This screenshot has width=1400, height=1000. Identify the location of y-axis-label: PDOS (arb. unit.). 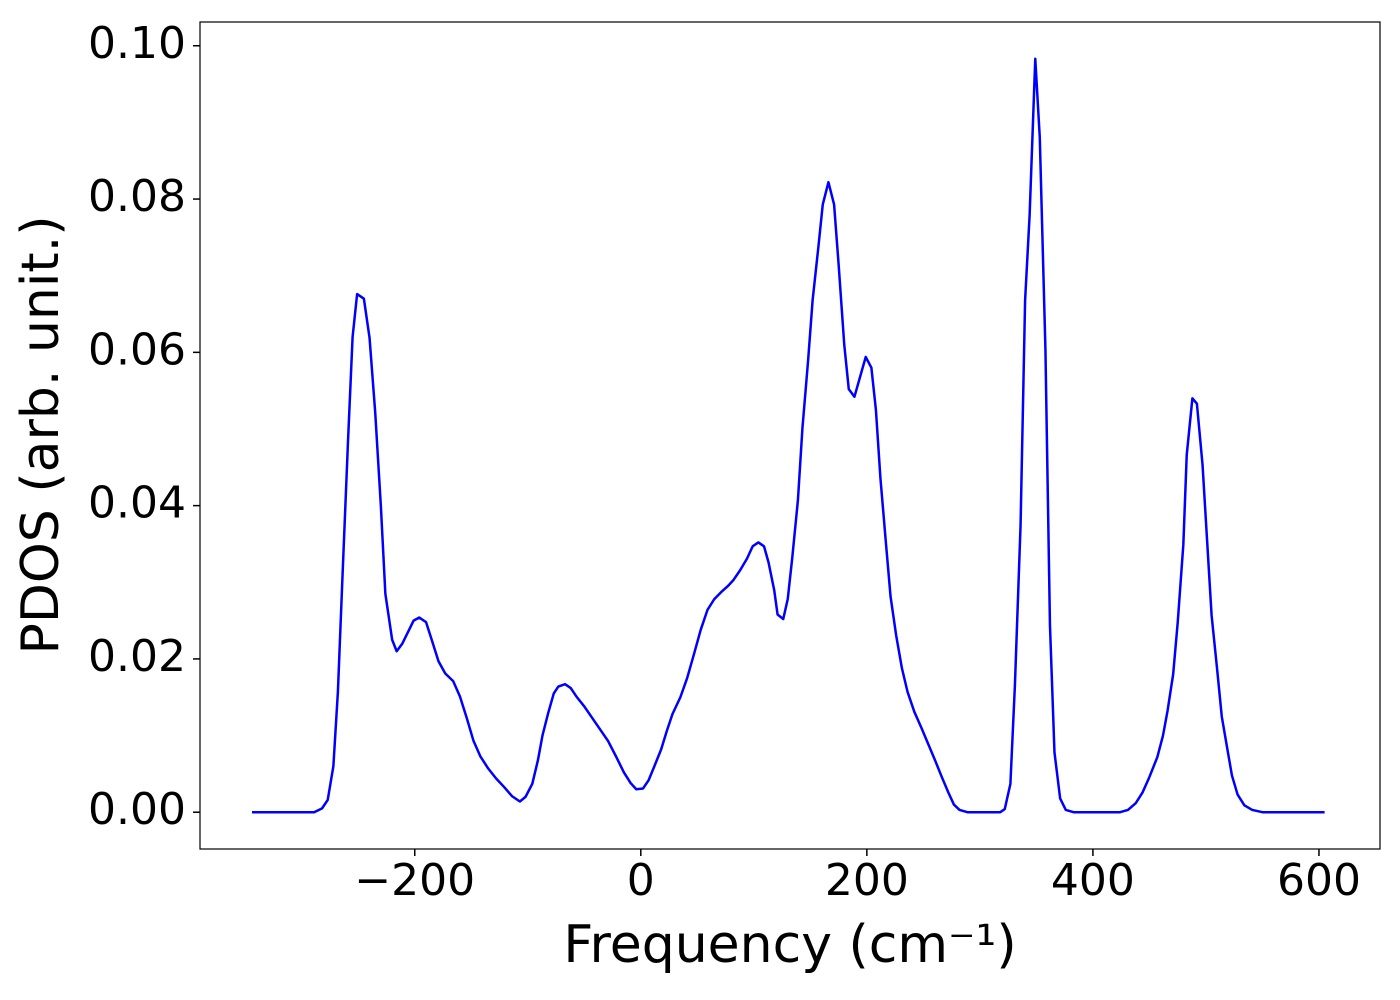
(41, 434).